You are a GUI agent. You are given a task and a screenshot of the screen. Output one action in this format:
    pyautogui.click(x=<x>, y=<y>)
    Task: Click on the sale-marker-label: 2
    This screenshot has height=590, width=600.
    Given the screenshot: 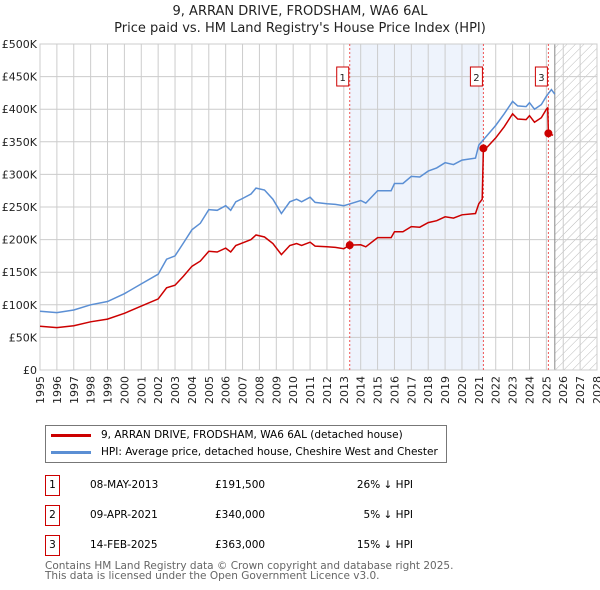 What is the action you would take?
    pyautogui.click(x=476, y=78)
    